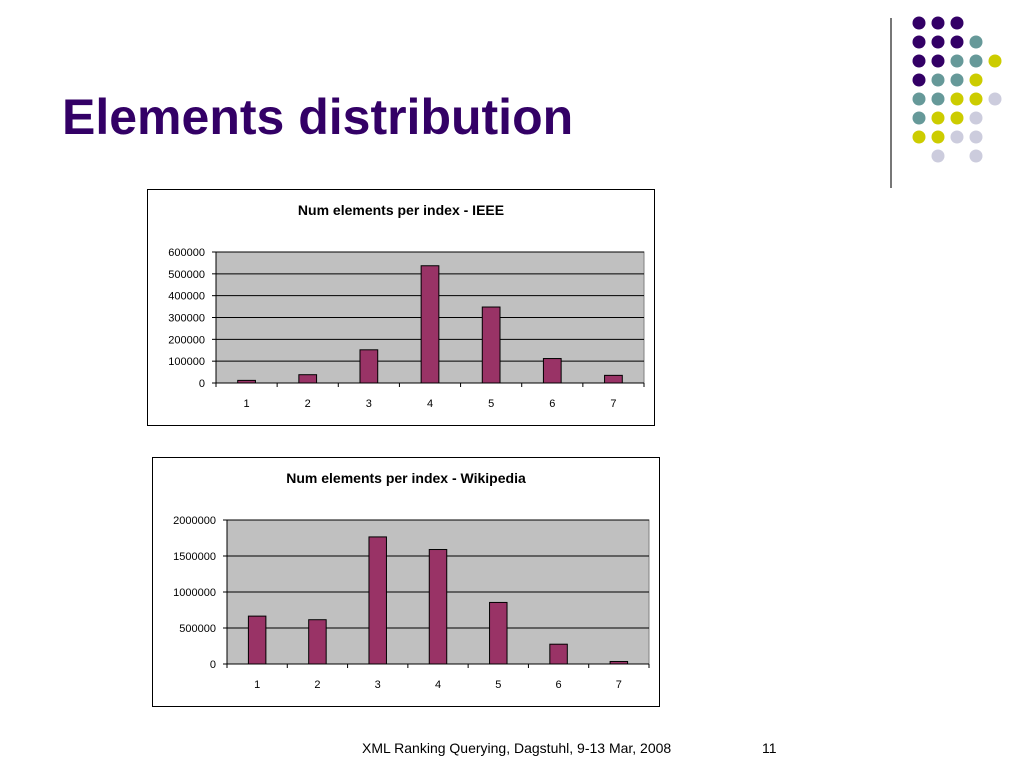 The height and width of the screenshot is (768, 1024). I want to click on y-tick-label: 200000, so click(186, 340).